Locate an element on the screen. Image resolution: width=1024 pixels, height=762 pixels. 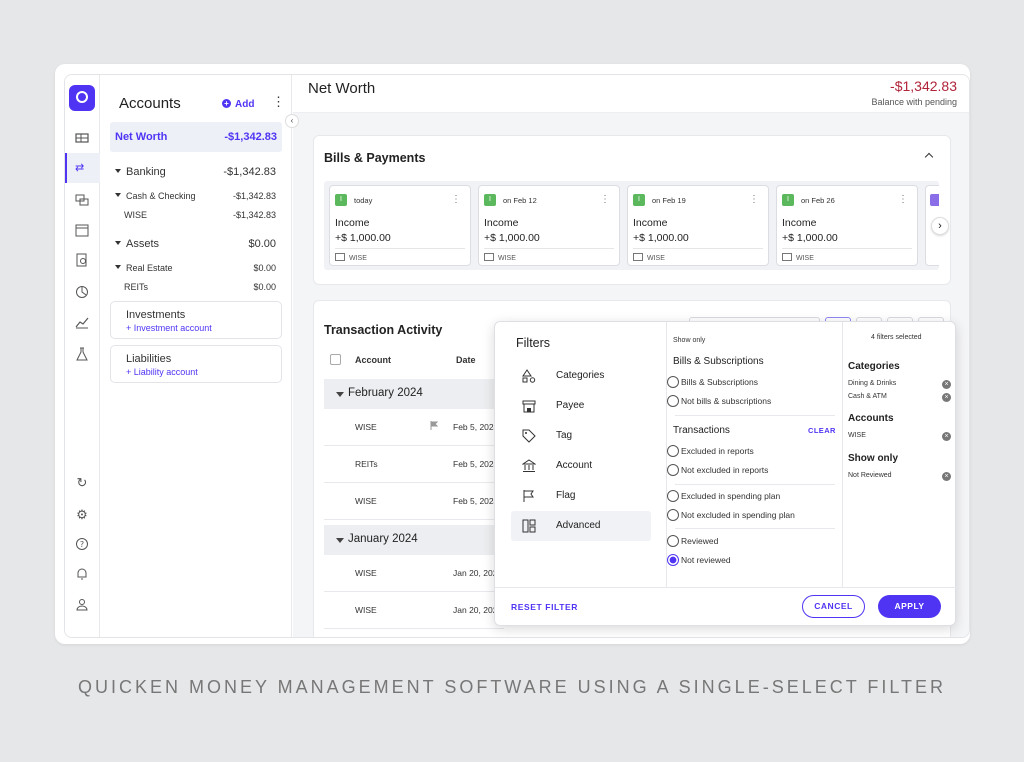
planning-icon is located at coordinates (82, 355).